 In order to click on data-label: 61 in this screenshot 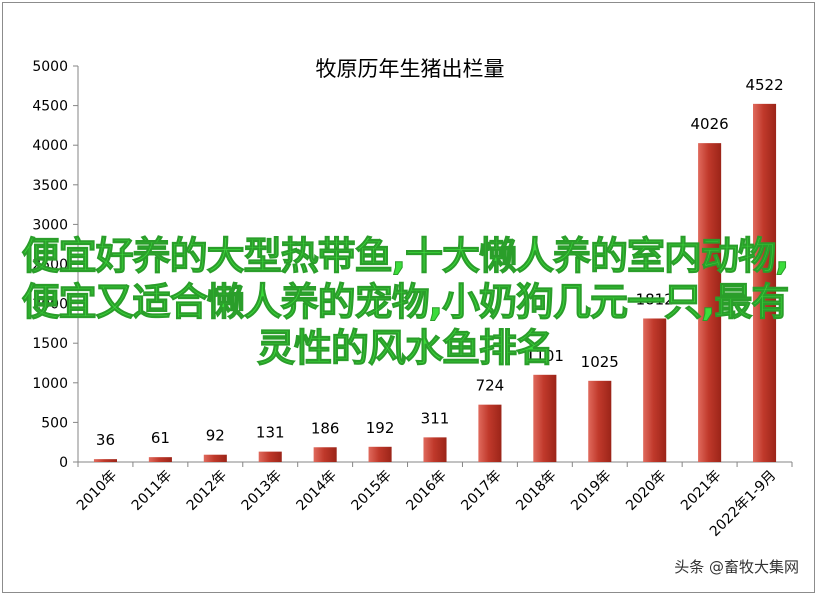, I will do `click(160, 438)`.